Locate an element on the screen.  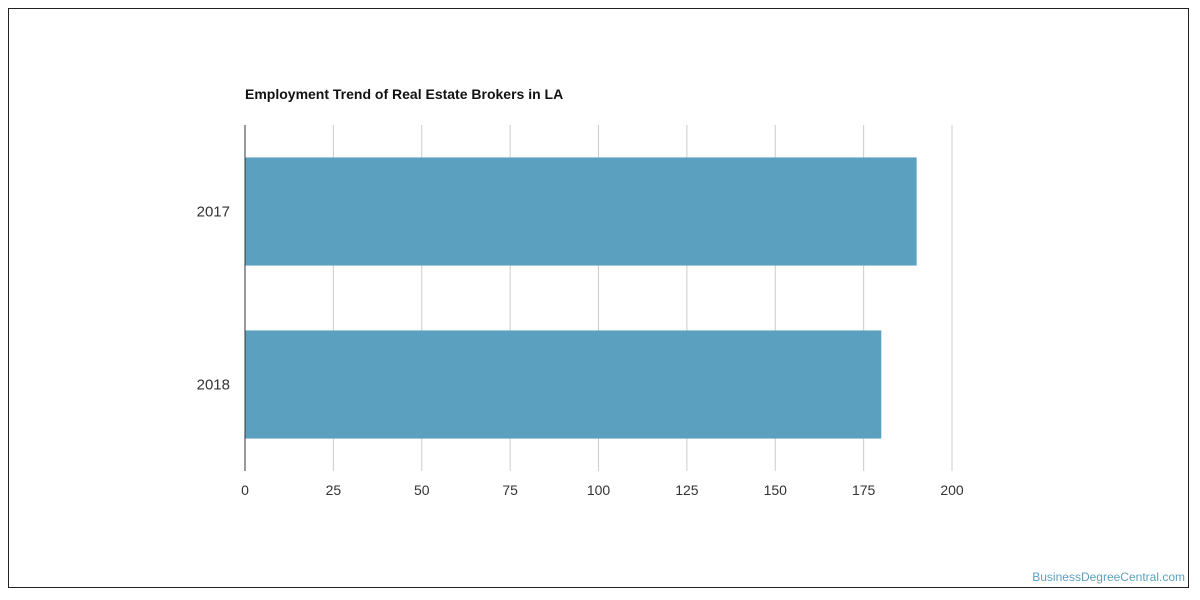
x-tick-label: 125 is located at coordinates (687, 490).